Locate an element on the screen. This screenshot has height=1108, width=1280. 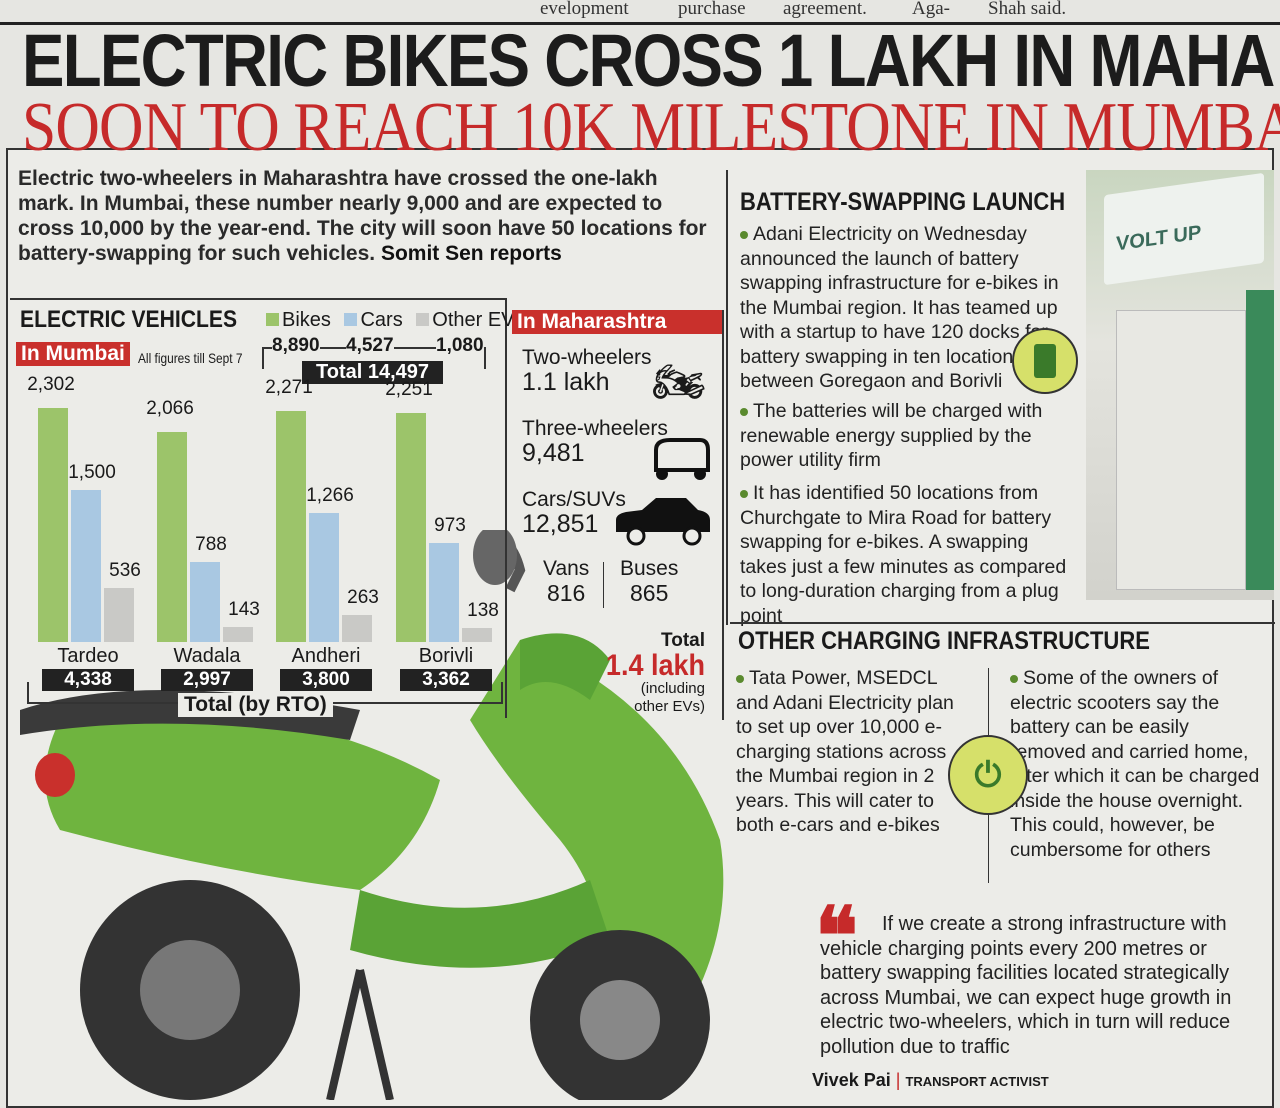
stat-label: Vans is located at coordinates (566, 568).